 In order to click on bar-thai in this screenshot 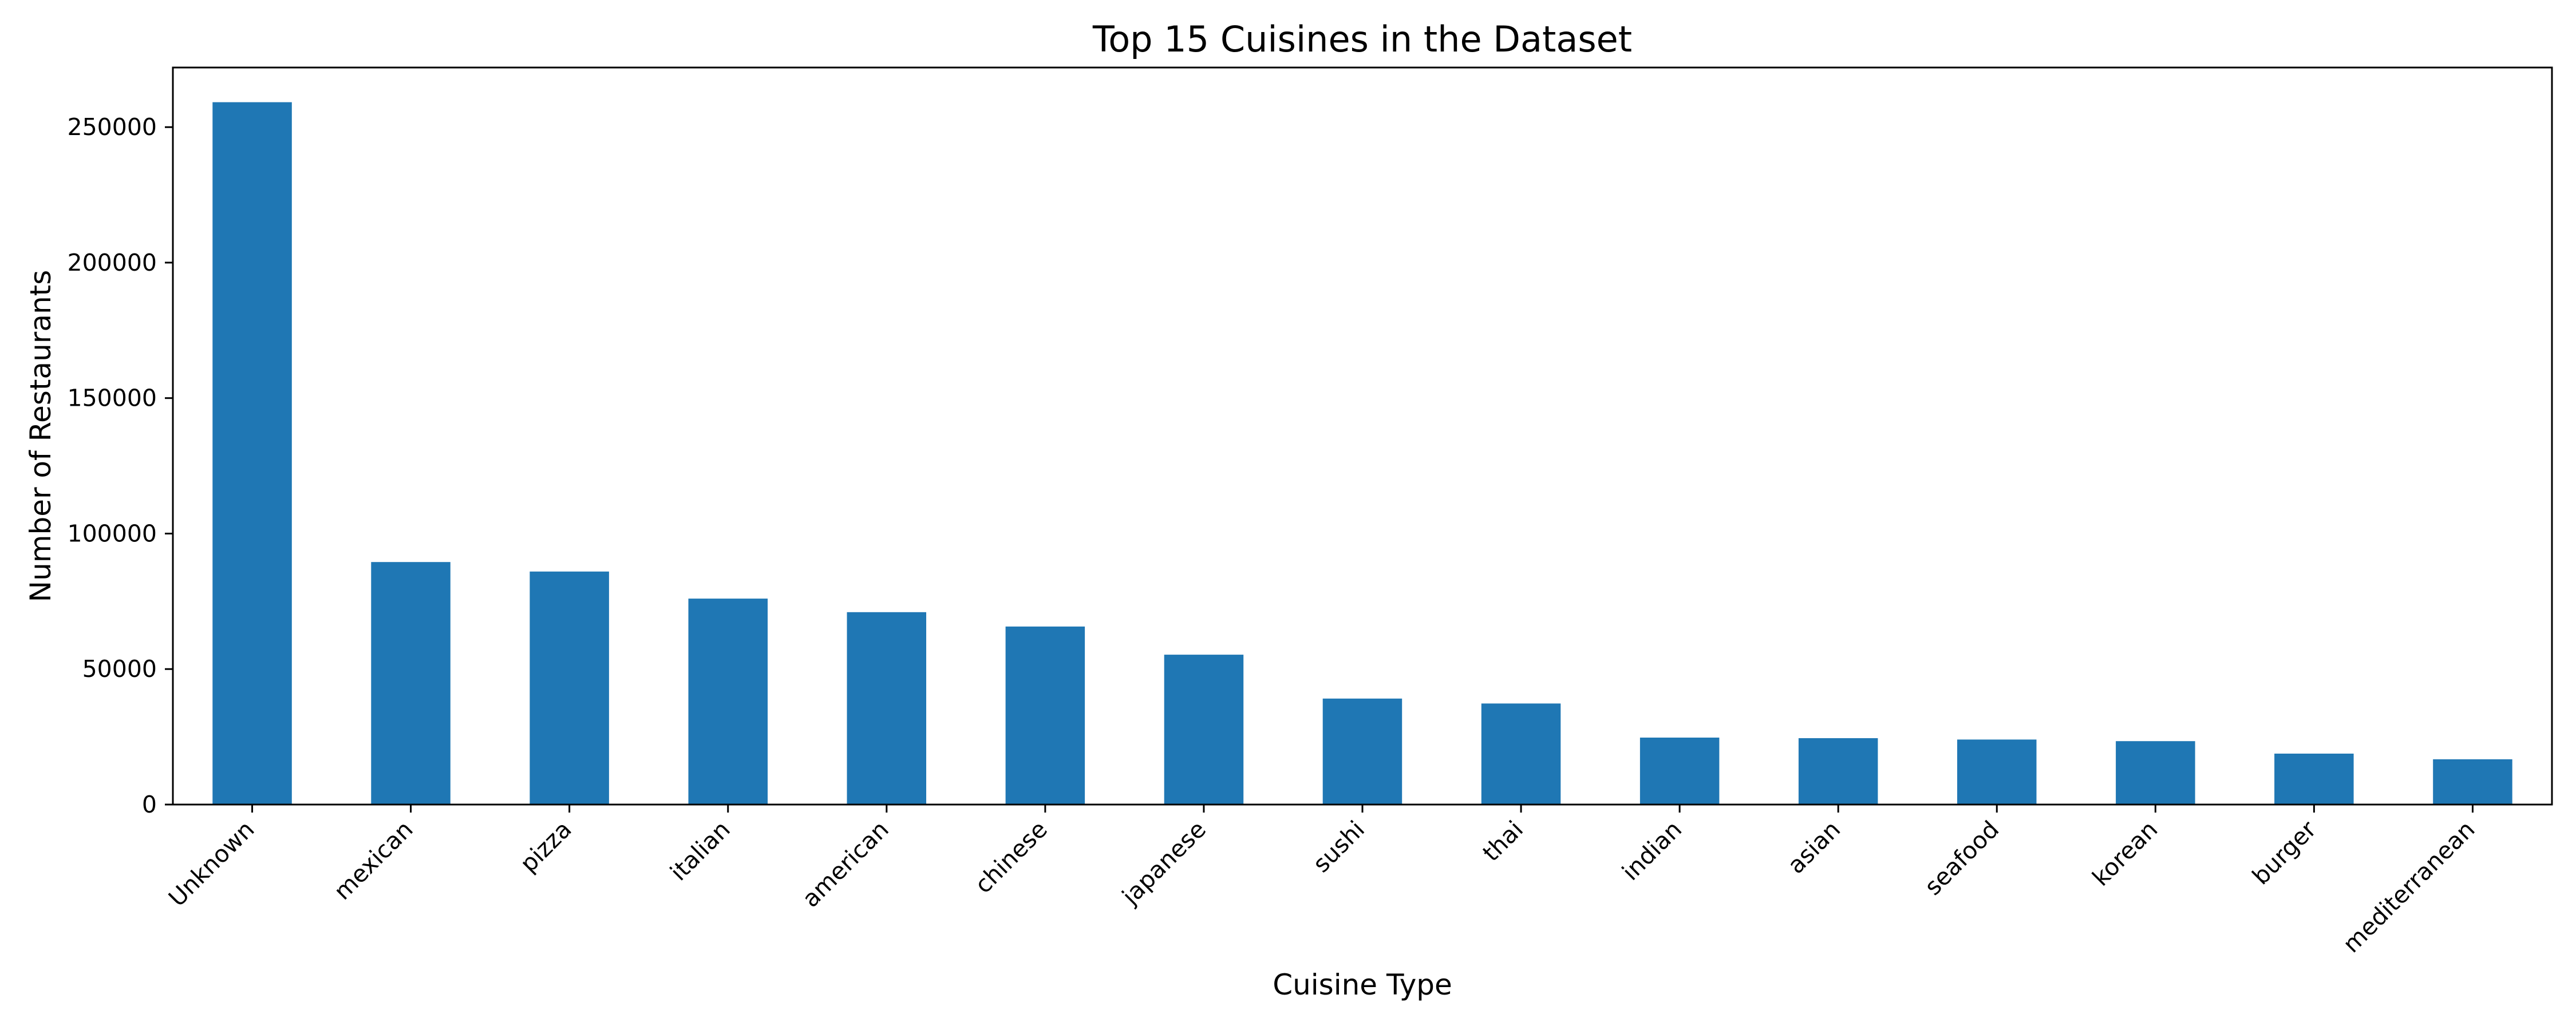, I will do `click(1521, 754)`.